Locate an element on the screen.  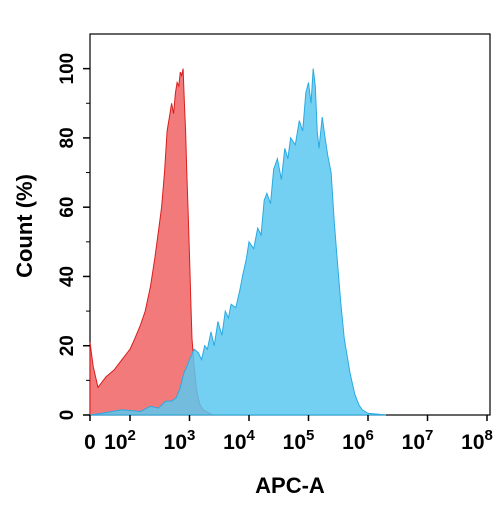
y-tick-label: 80 is located at coordinates (67, 137).